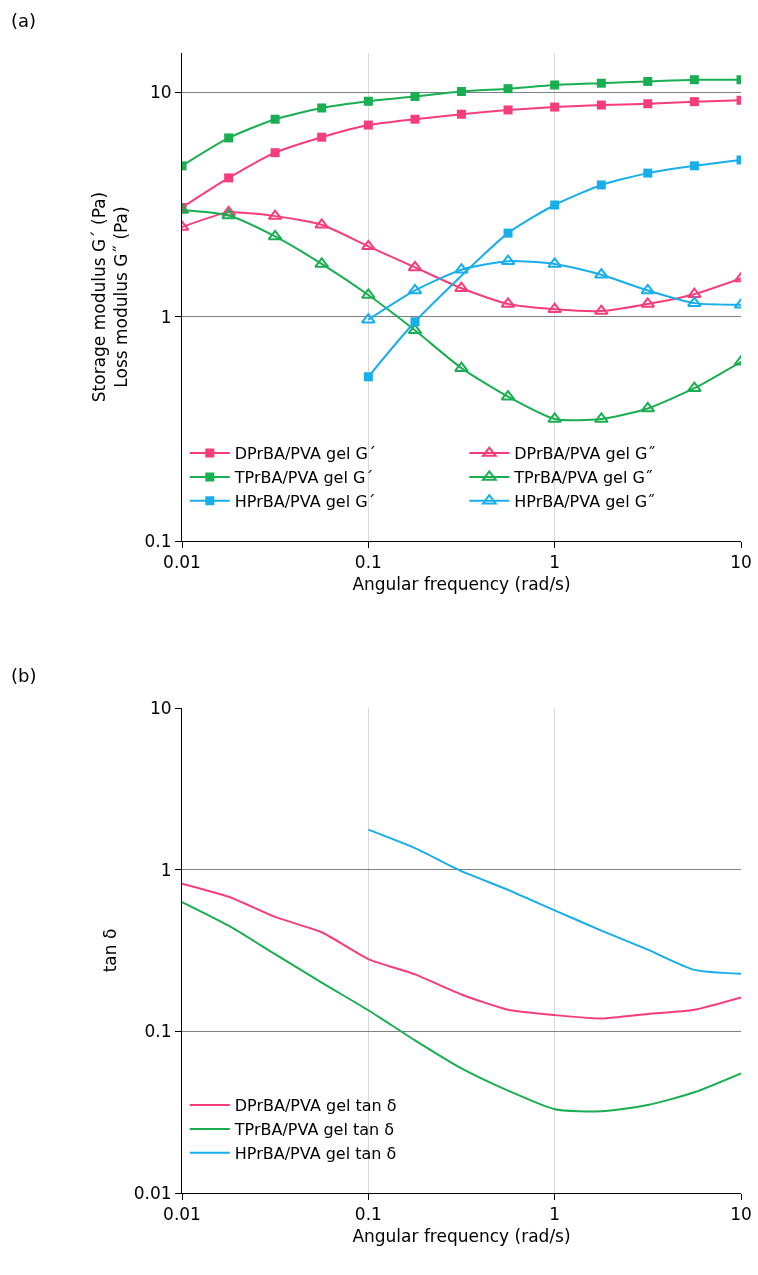  I want to click on text: (b), so click(24, 675).